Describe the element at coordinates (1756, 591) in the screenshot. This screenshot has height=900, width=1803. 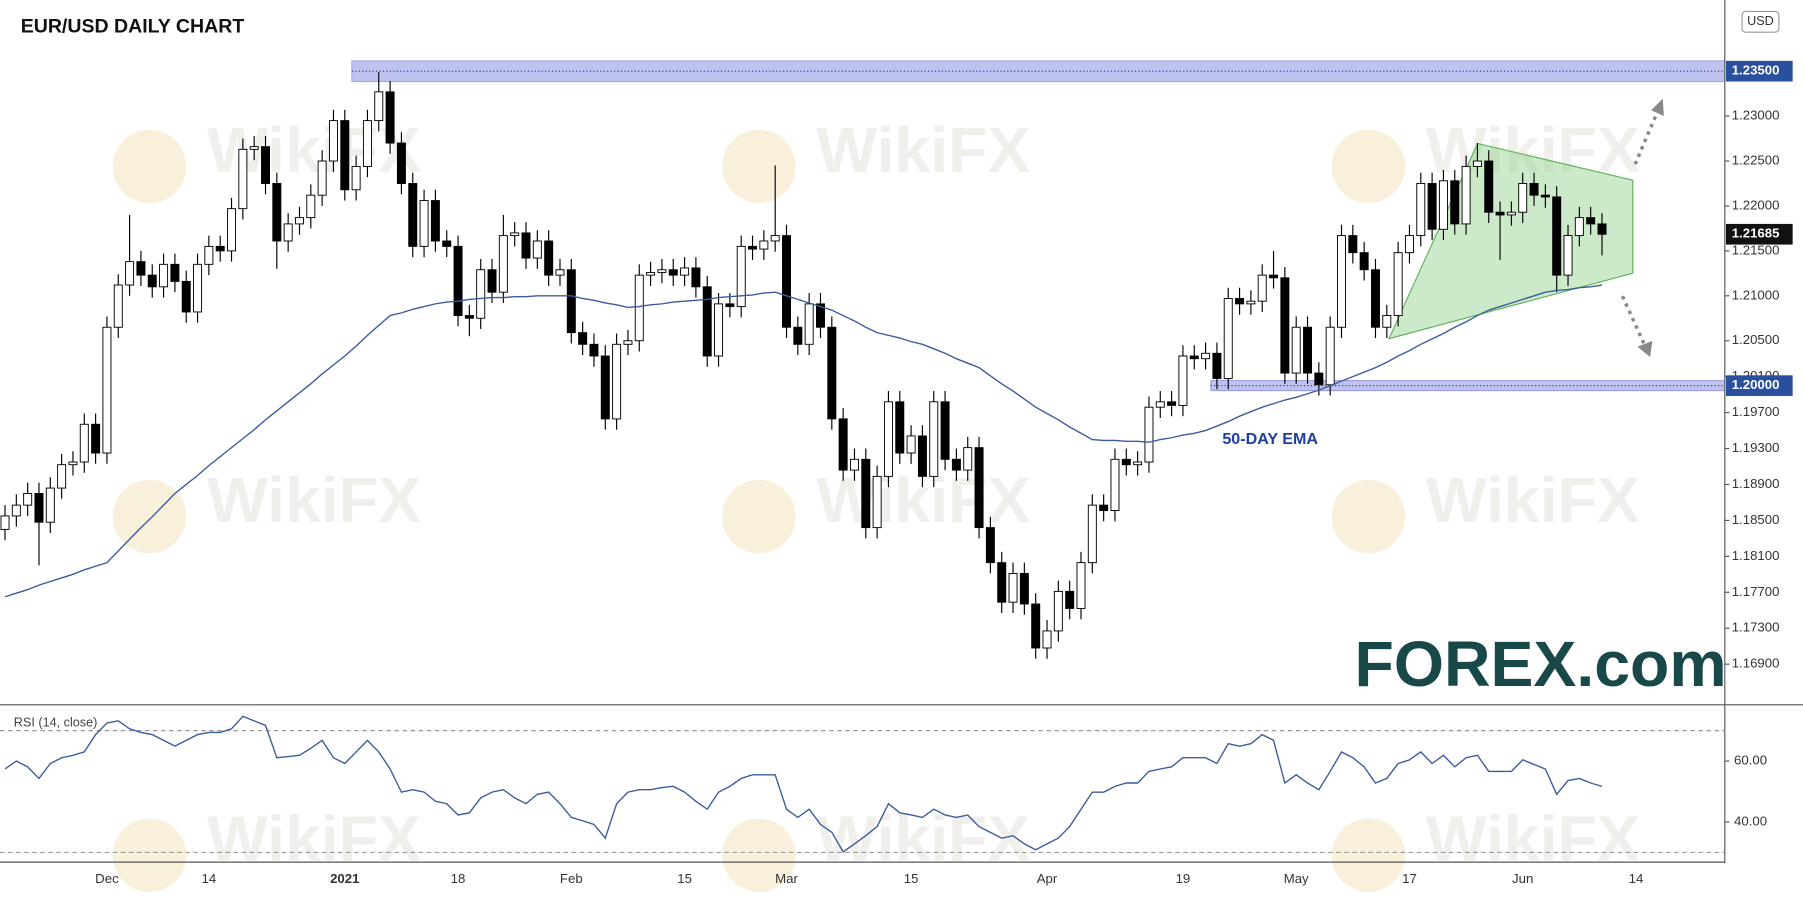
I see `y-tick-label: 1.17700` at that location.